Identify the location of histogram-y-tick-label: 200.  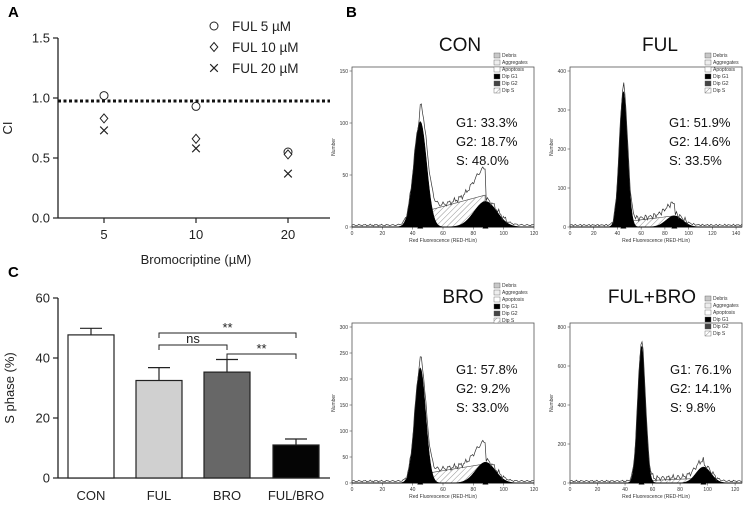
(562, 150).